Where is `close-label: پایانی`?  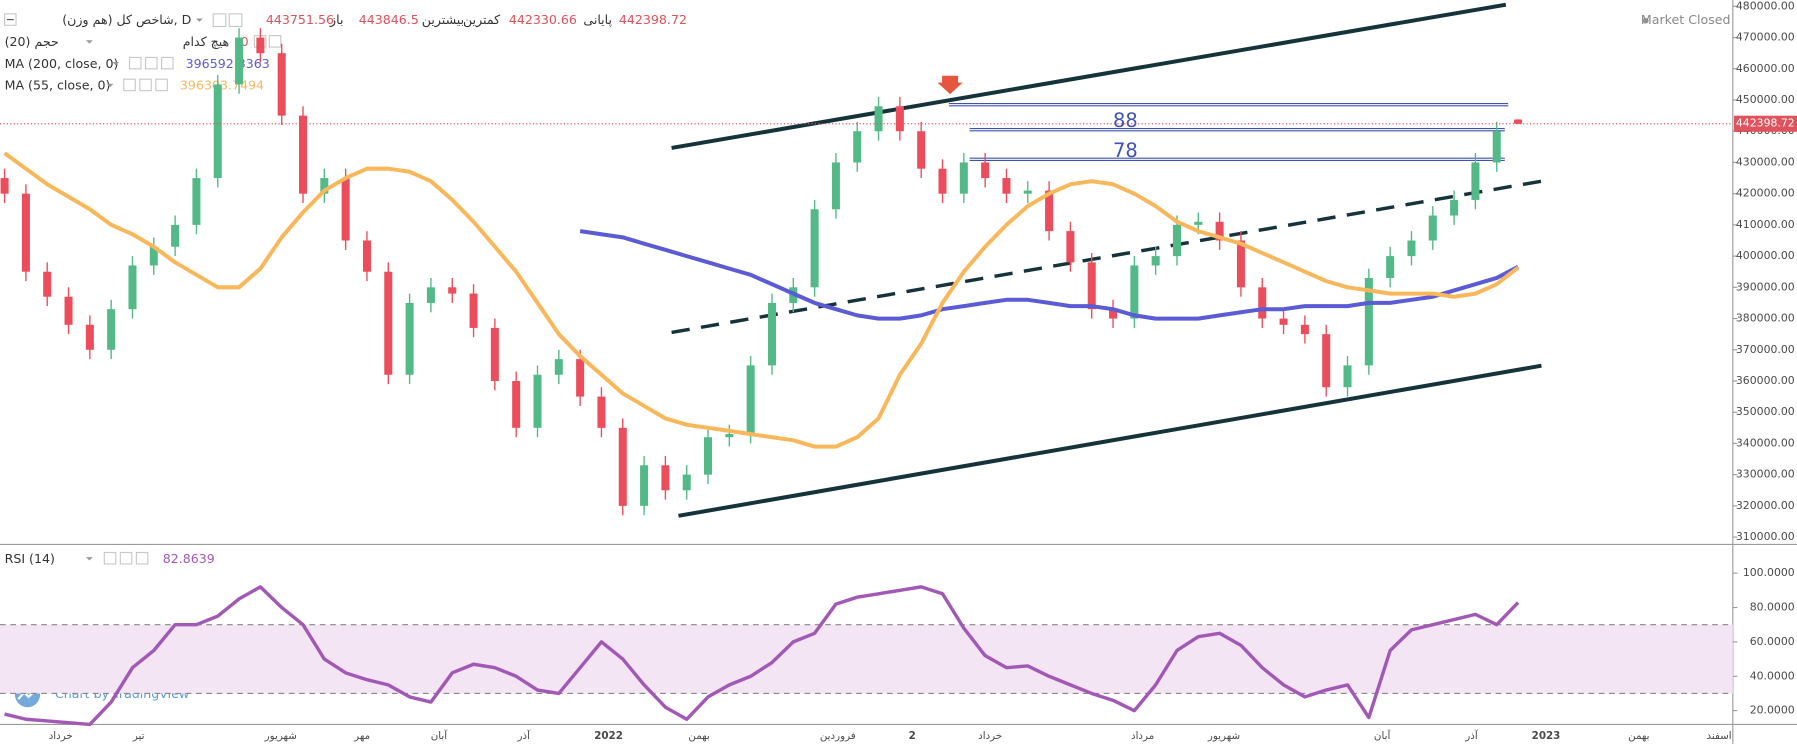 close-label: پایانی is located at coordinates (597, 19).